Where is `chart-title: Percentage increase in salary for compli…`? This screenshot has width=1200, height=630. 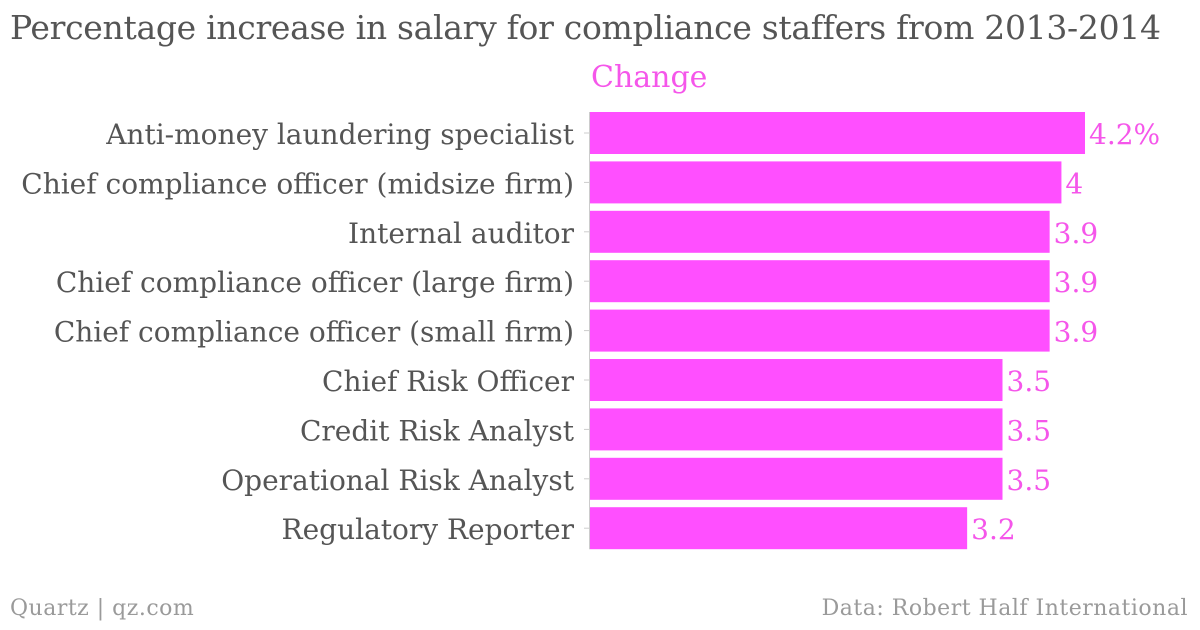 chart-title: Percentage increase in salary for compli… is located at coordinates (585, 27).